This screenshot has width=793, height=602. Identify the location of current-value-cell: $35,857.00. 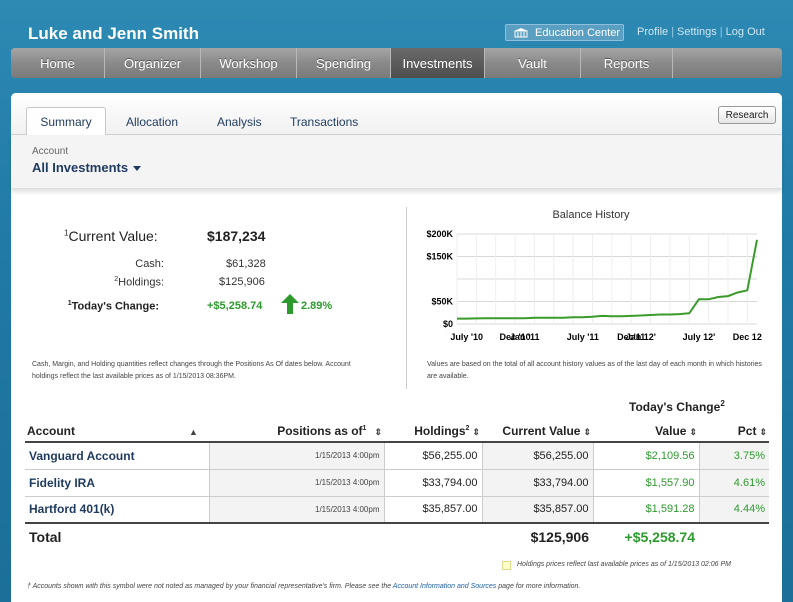
(537, 510).